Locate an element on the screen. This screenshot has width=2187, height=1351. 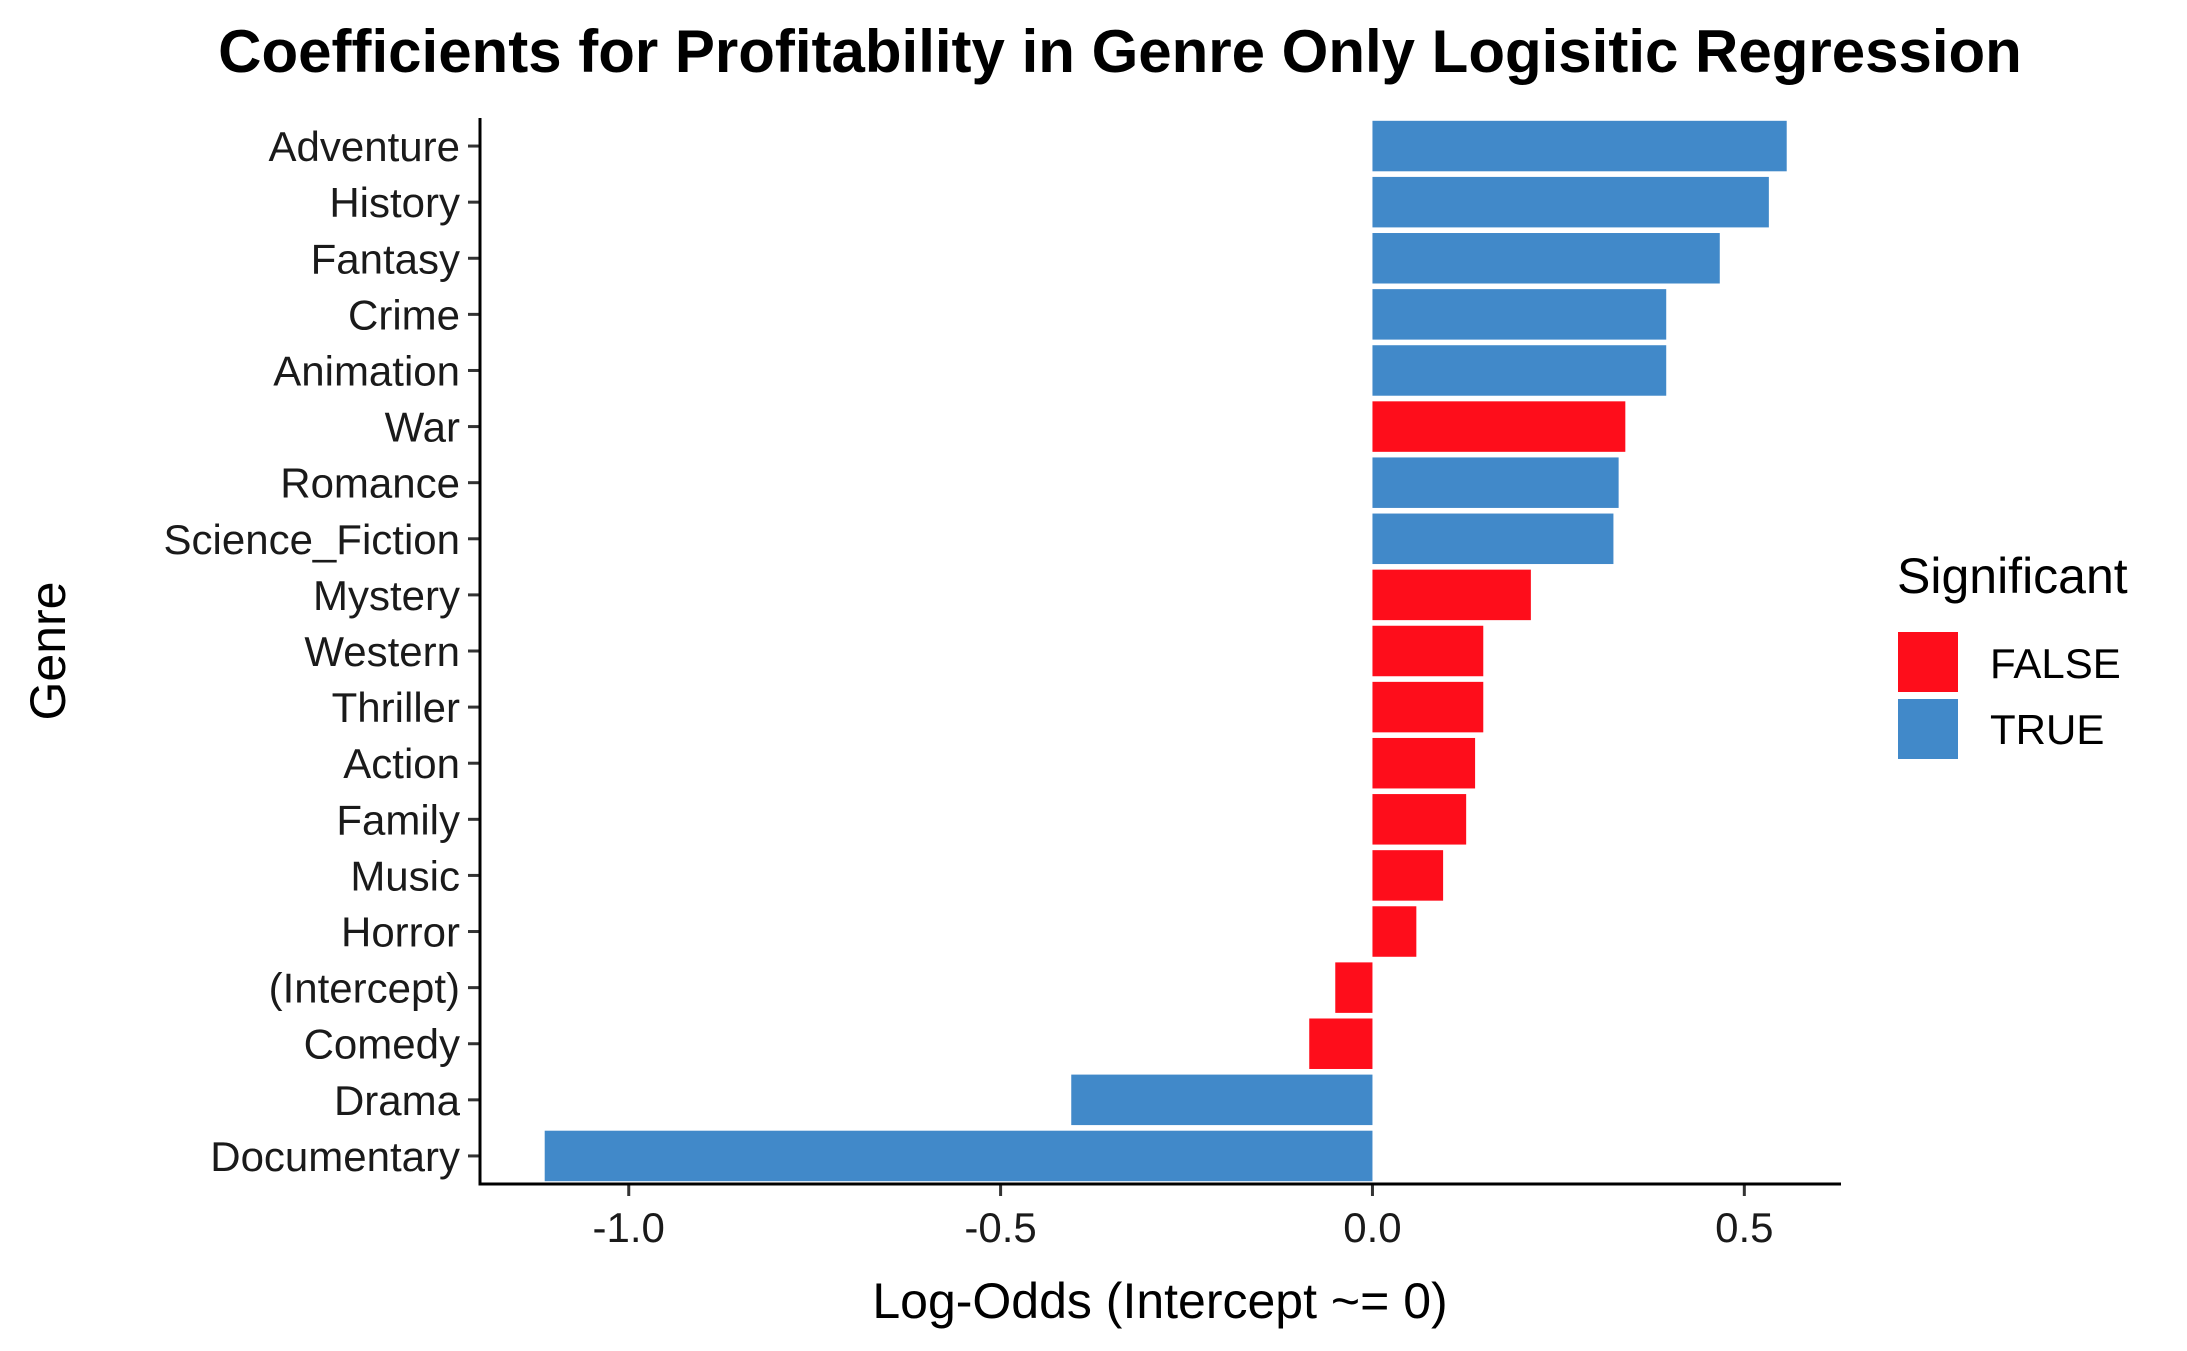
y-tick-label: Science_Fiction is located at coordinates (312, 539).